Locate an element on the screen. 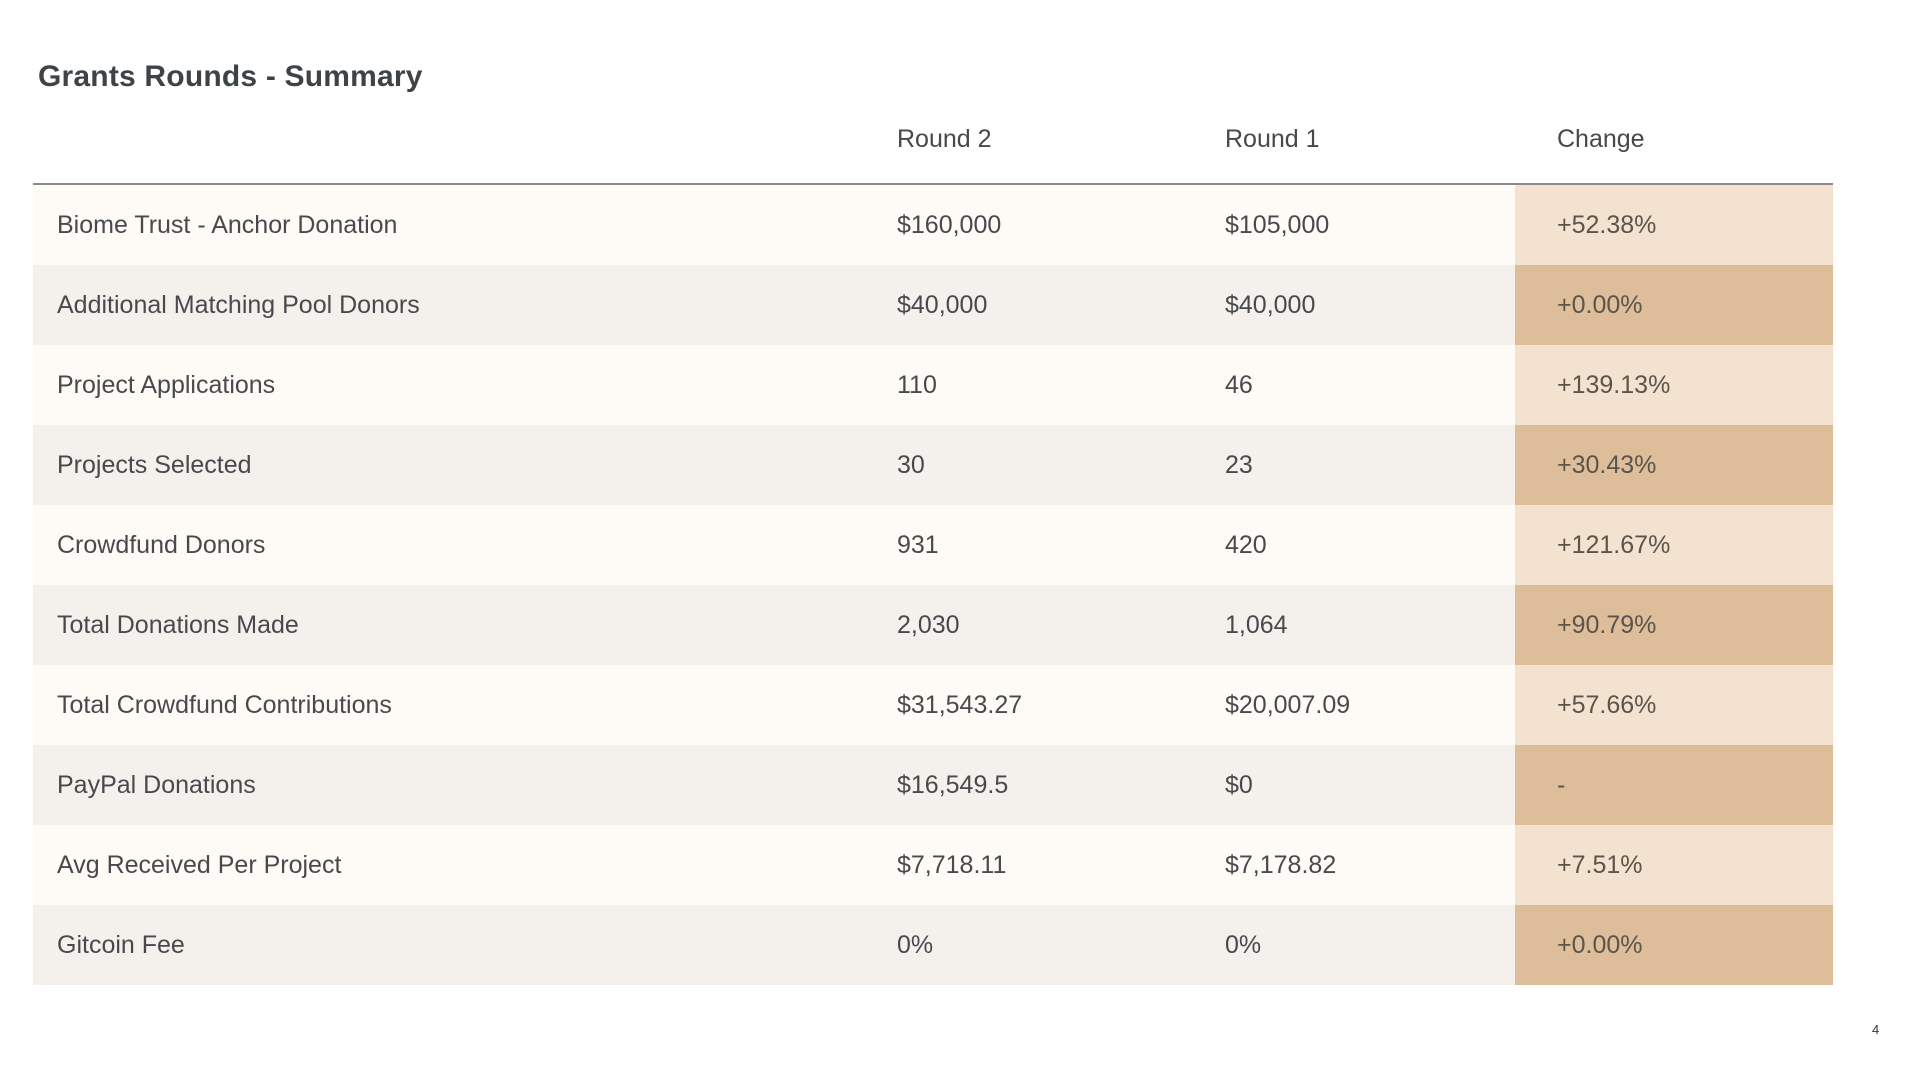 Image resolution: width=1920 pixels, height=1080 pixels. row-label: Projects Selected is located at coordinates (154, 464).